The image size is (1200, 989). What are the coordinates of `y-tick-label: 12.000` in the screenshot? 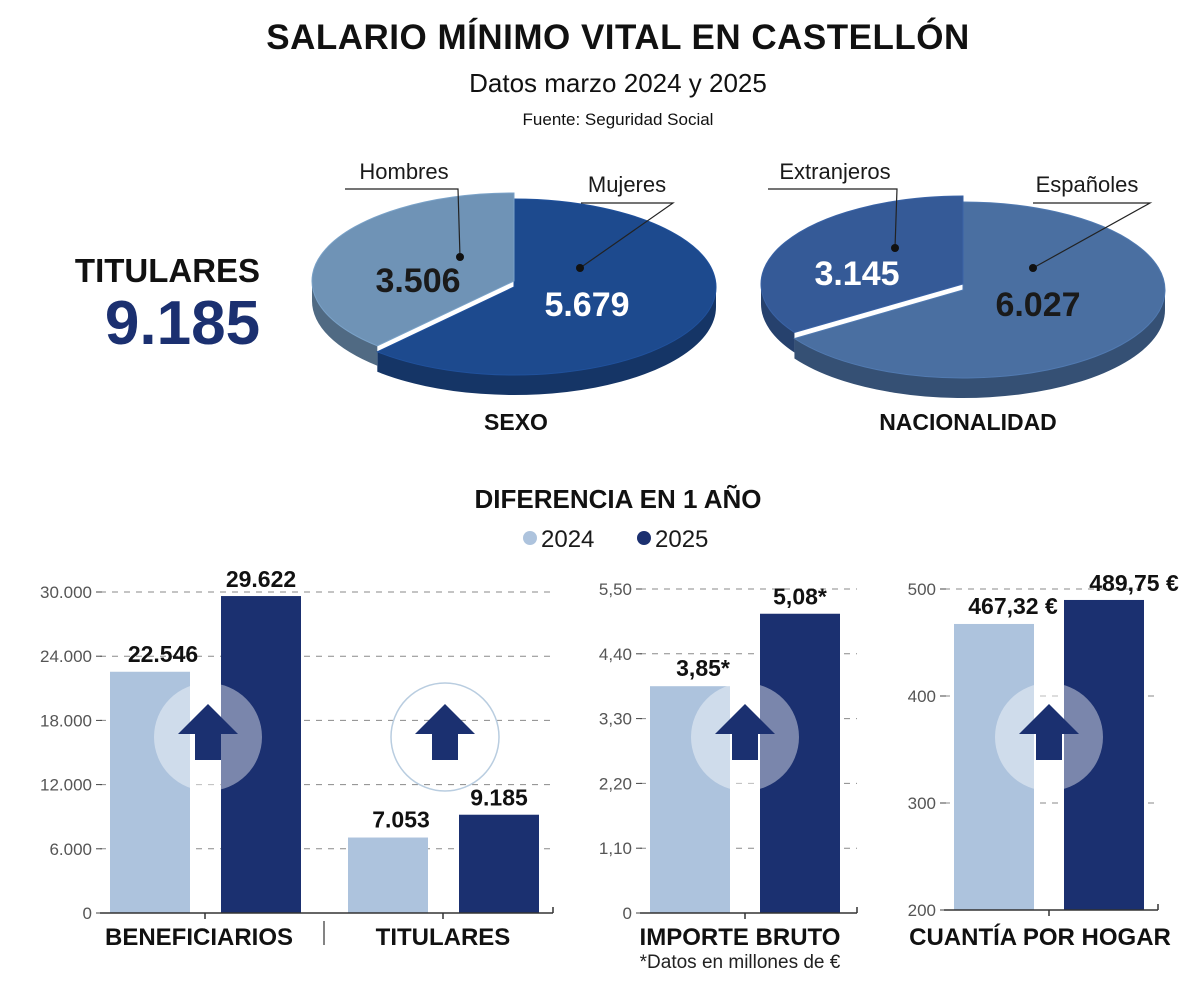 It's located at (66, 785).